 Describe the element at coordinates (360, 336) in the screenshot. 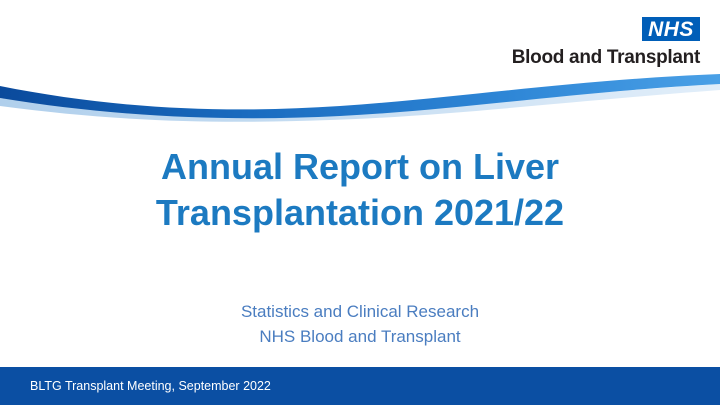

I see `slide-subtitle-line-2: NHS Blood and Transplant` at that location.